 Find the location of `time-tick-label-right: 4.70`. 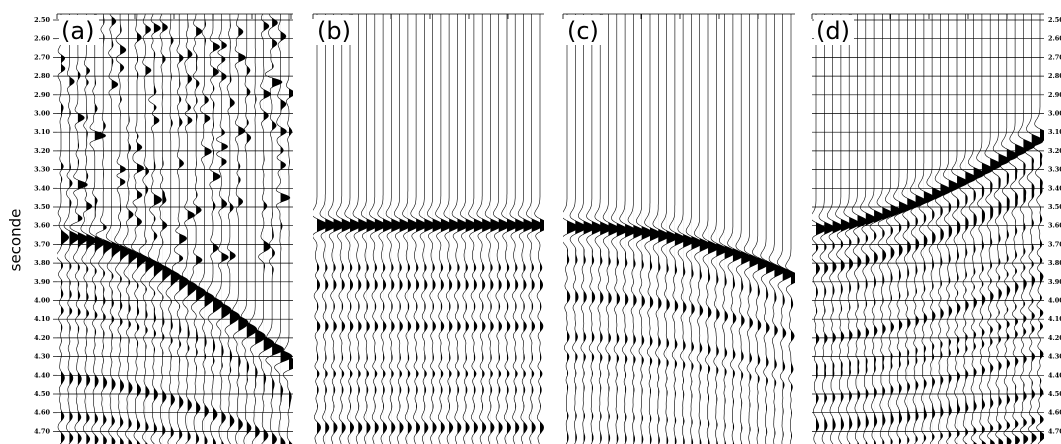

time-tick-label-right: 4.70 is located at coordinates (1054, 431).